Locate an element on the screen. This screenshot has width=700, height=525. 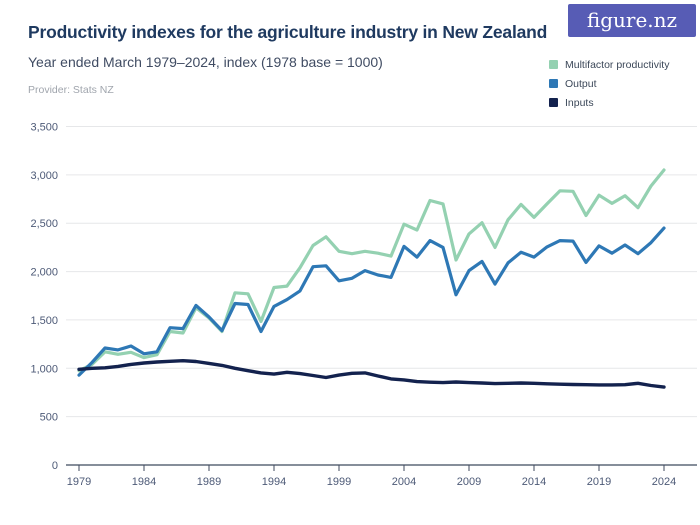
x-tick-label: 1984 is located at coordinates (144, 482).